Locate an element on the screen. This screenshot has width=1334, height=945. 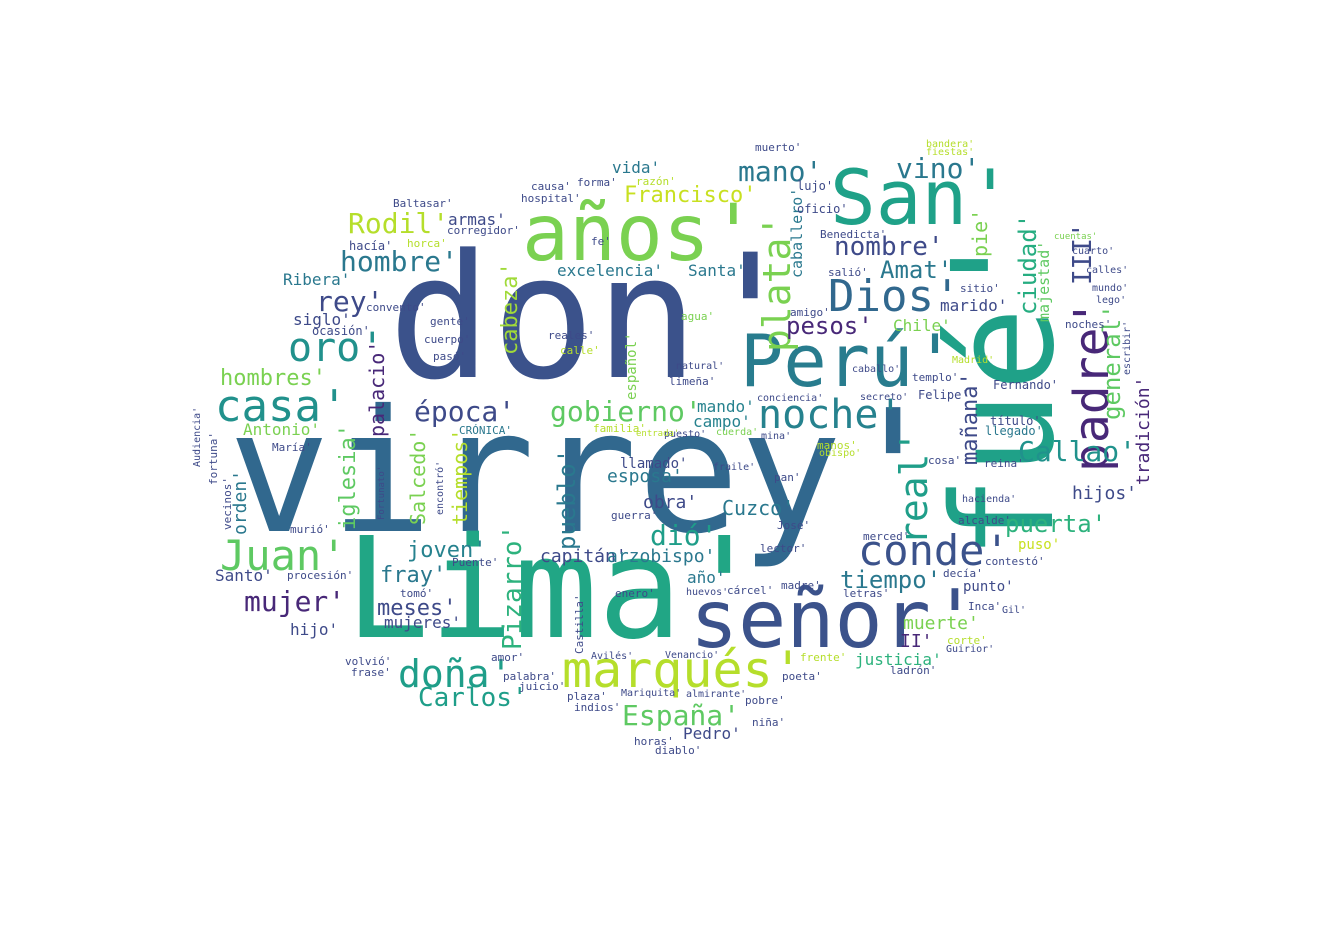
cloud-word: alcalde' is located at coordinates (984, 520).